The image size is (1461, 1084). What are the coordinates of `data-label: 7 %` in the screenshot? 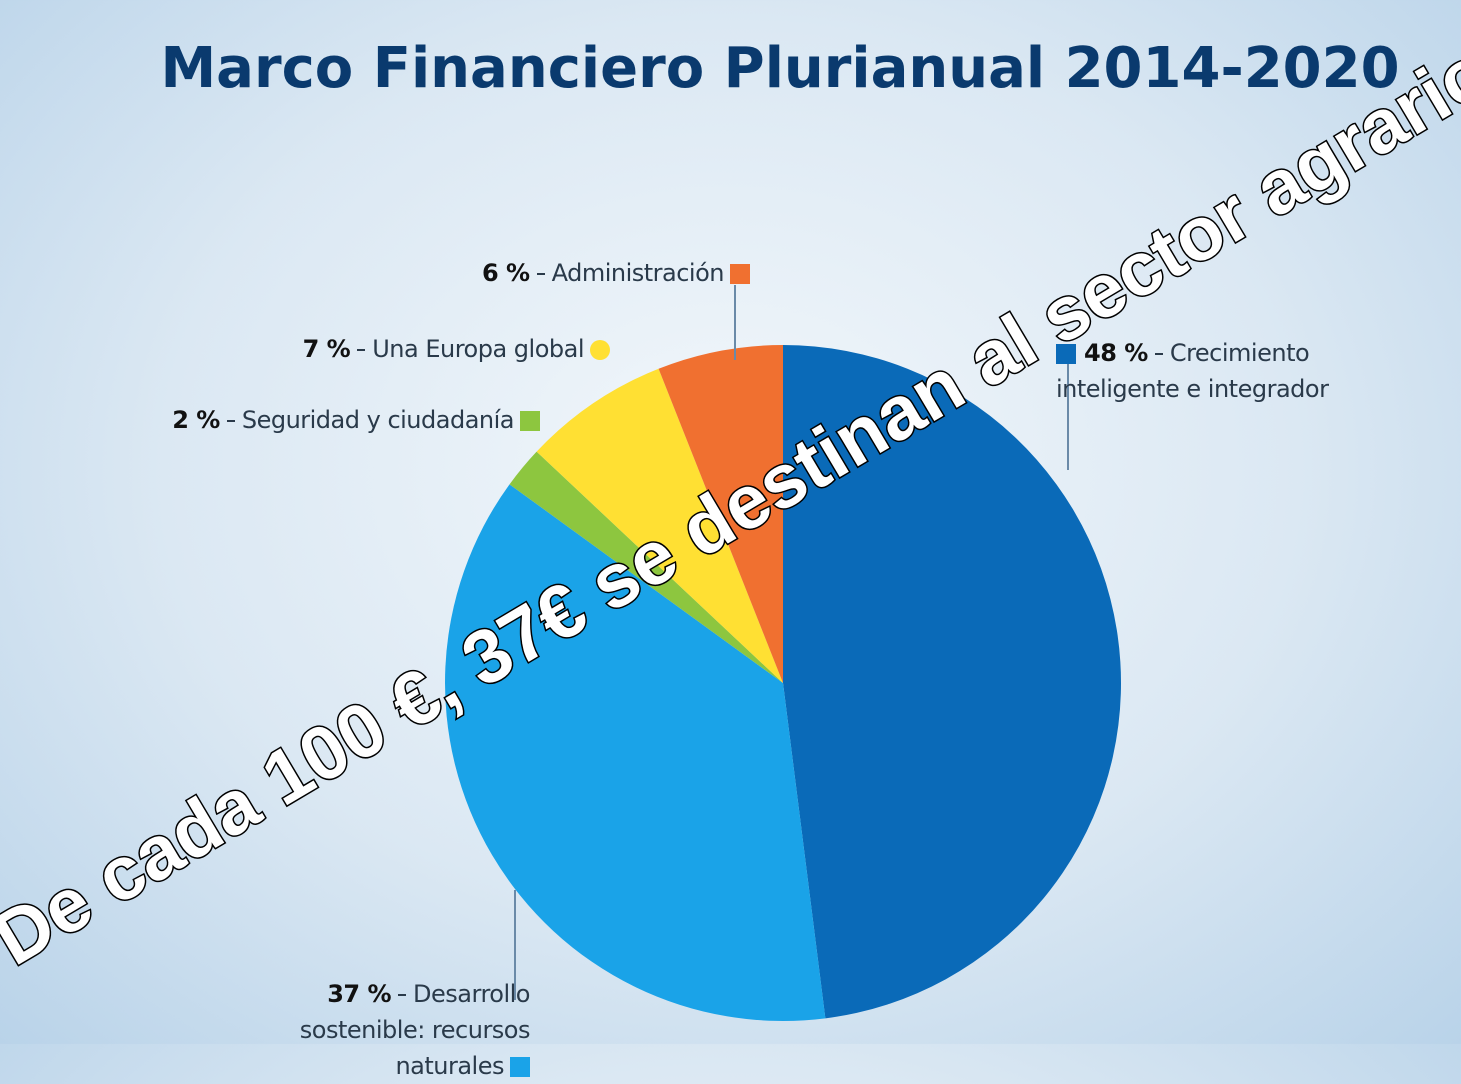 It's located at (326, 349).